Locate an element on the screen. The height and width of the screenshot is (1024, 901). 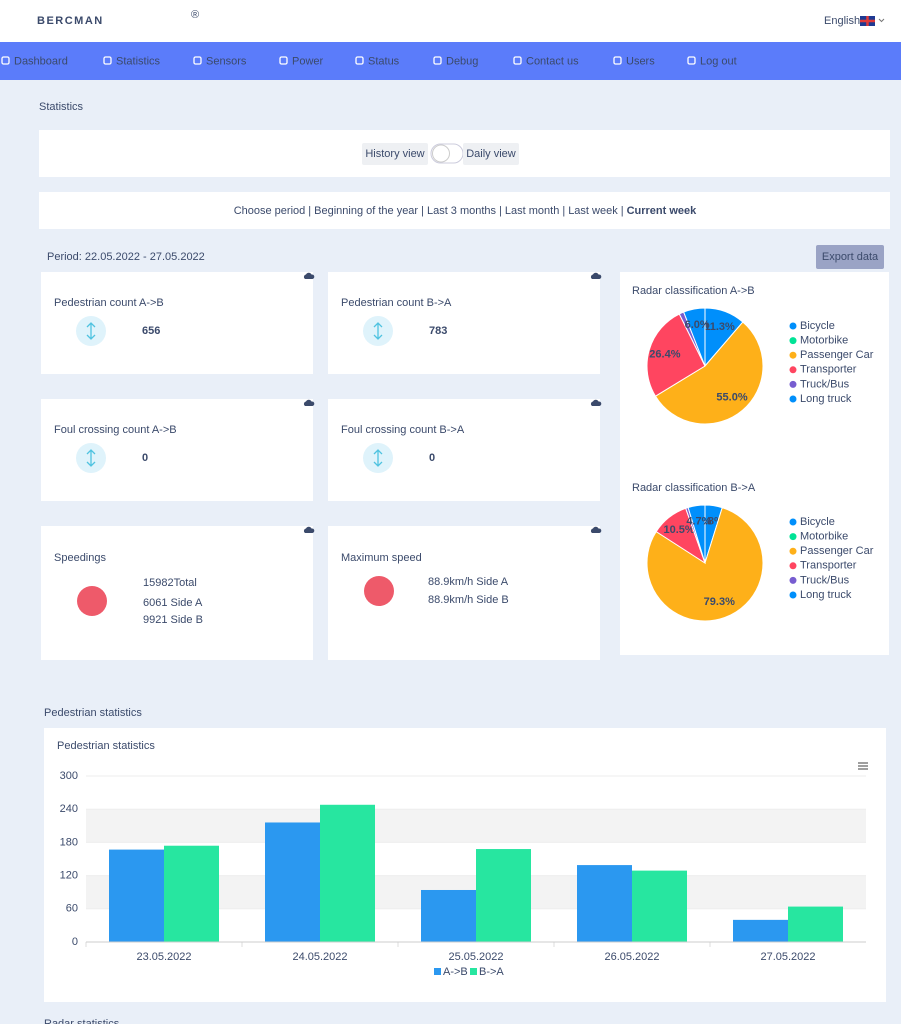
y-tick-label: 300 is located at coordinates (69, 776).